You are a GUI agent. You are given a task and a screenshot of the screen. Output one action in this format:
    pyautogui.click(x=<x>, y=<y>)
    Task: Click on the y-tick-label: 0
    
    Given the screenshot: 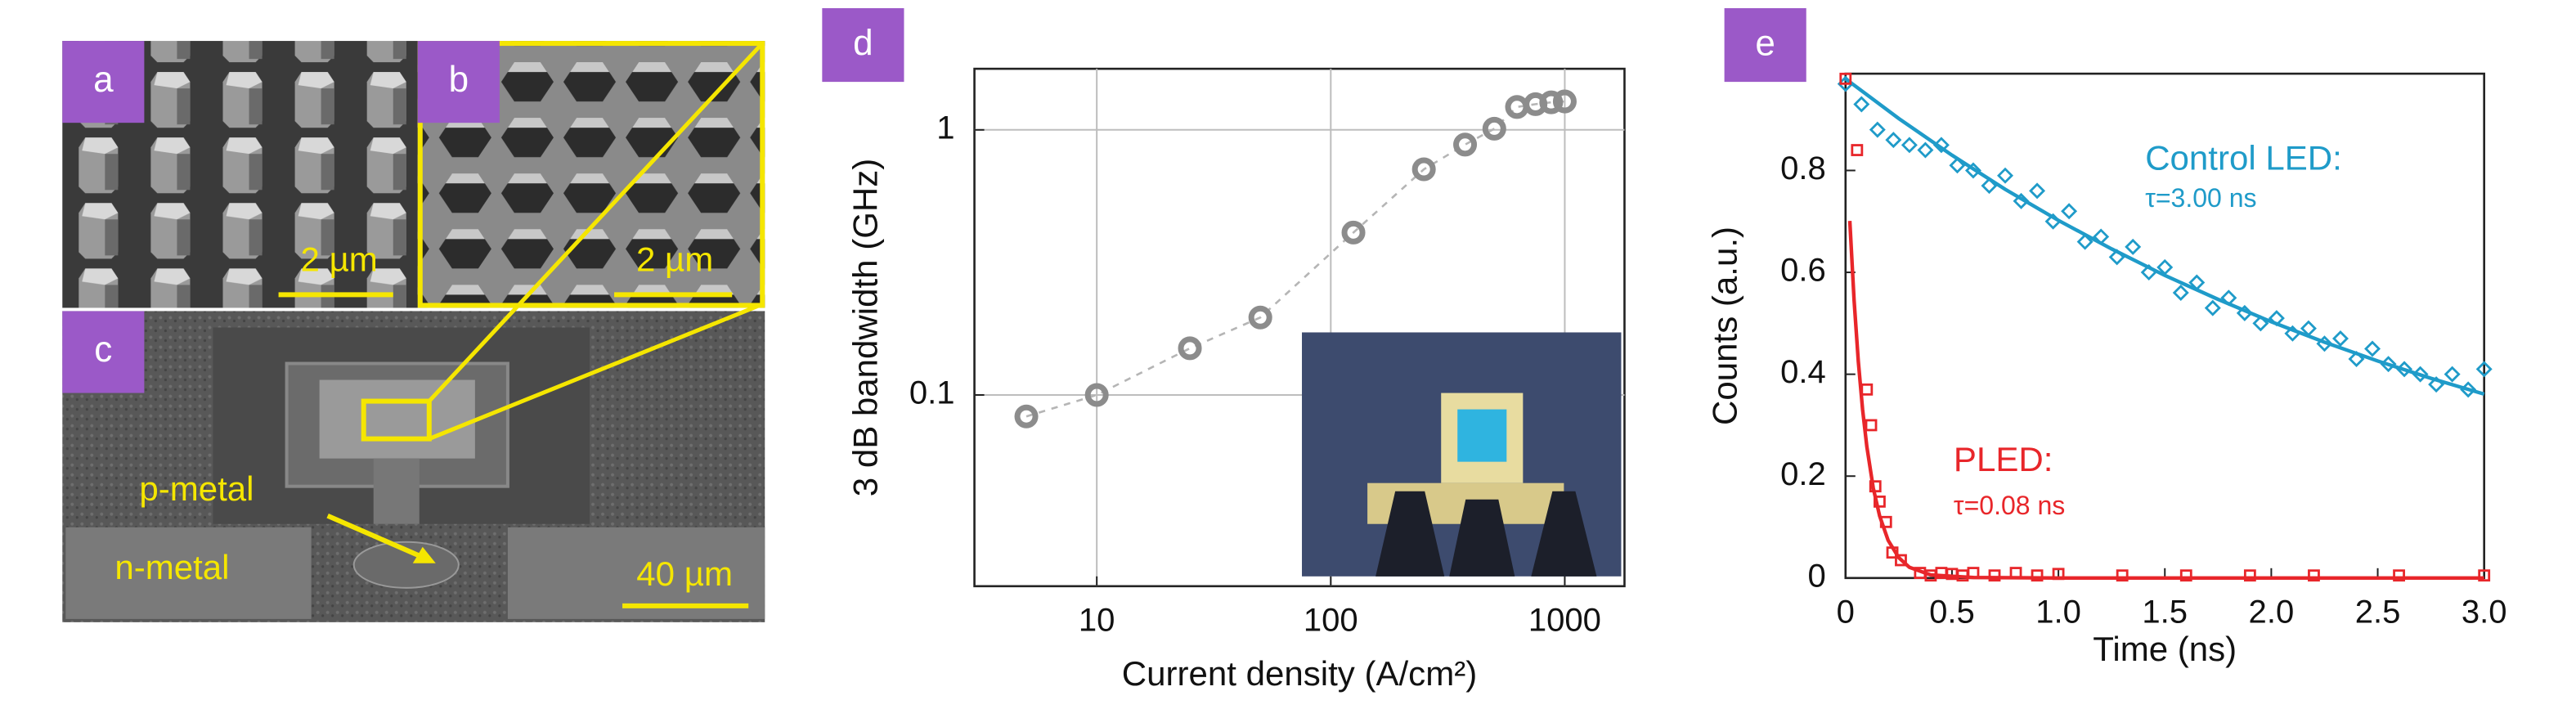 What is the action you would take?
    pyautogui.click(x=1816, y=576)
    